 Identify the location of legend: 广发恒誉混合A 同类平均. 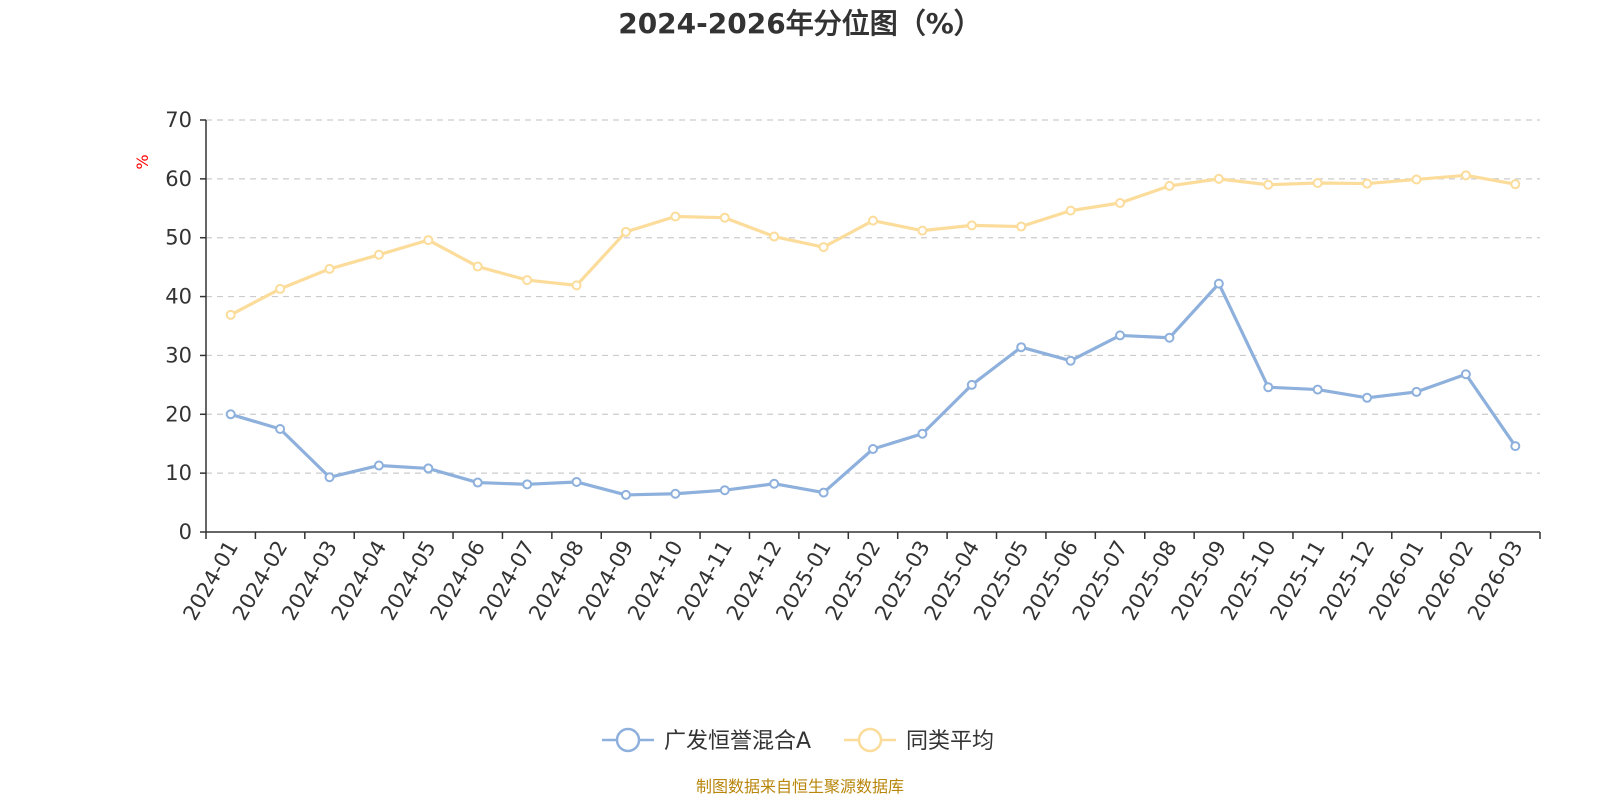
(798, 740).